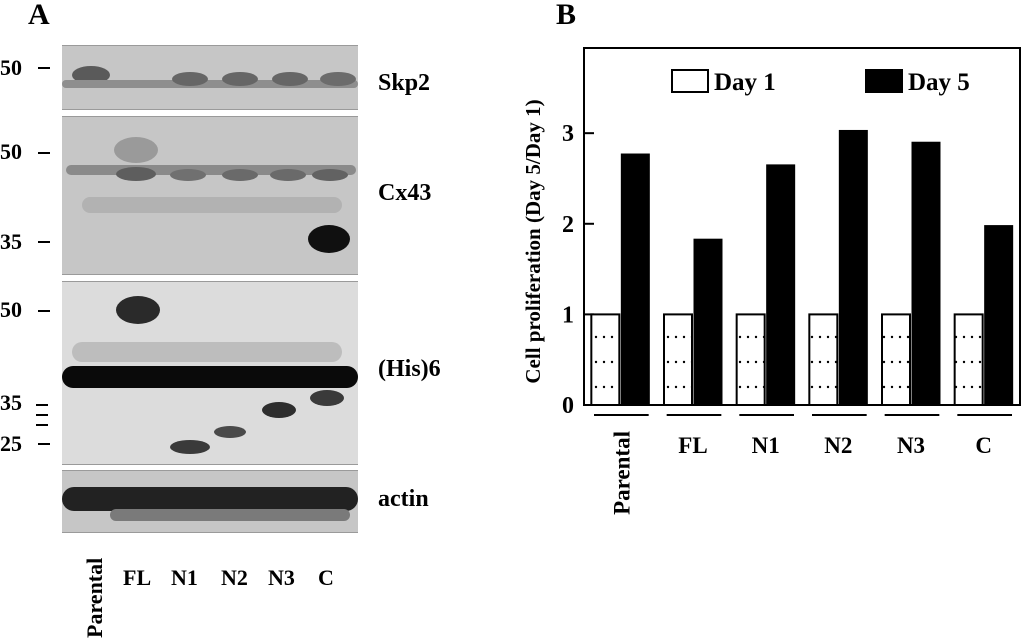  What do you see at coordinates (568, 225) in the screenshot?
I see `y-tick-label: 2` at bounding box center [568, 225].